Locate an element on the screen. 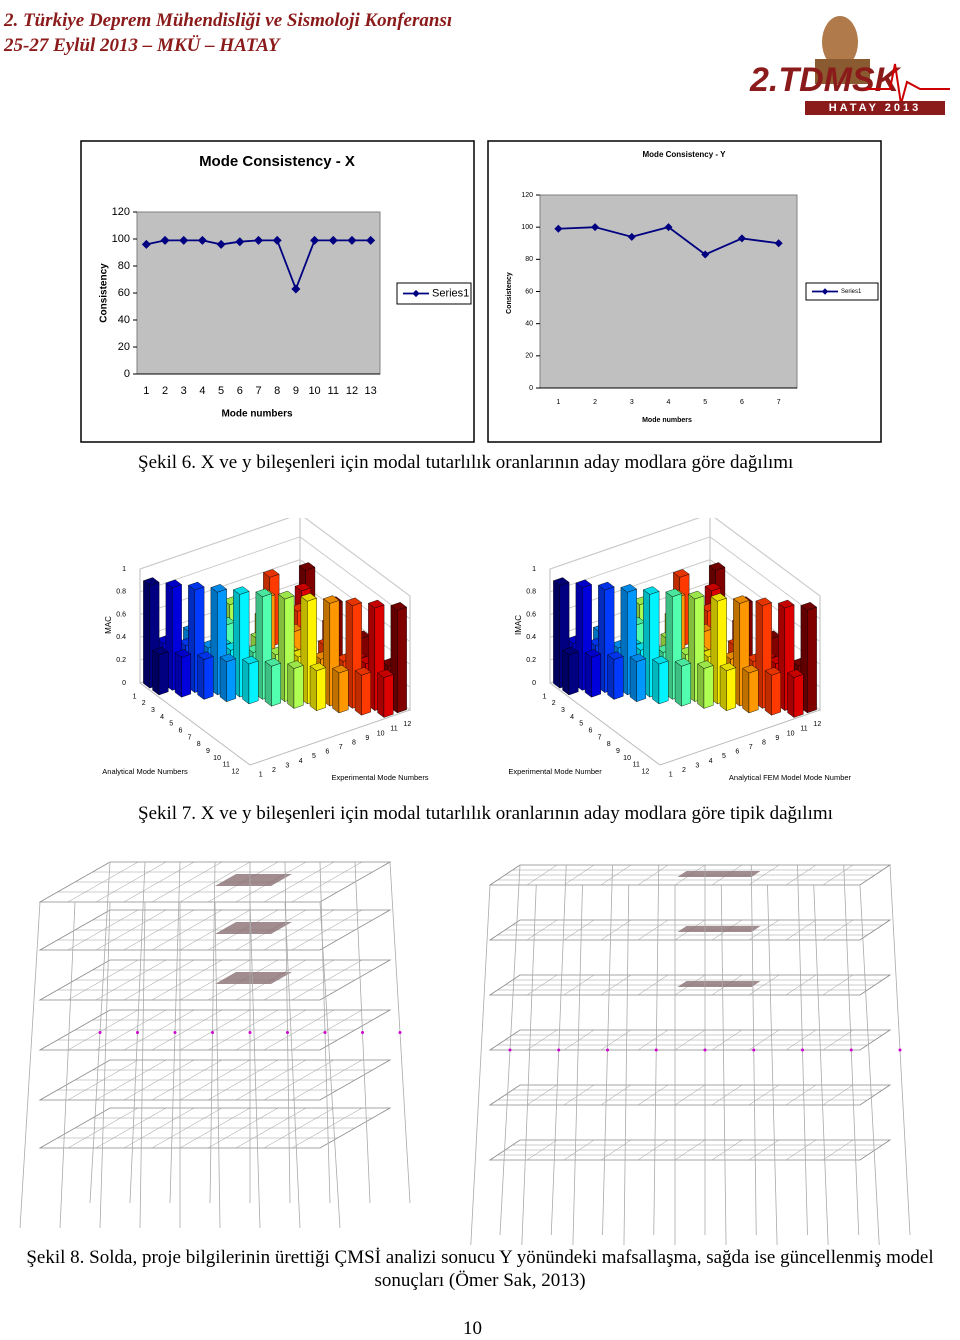 The width and height of the screenshot is (960, 1340). header-line: 25-27 Eylül 2013 – MKÜ – HATAY is located at coordinates (142, 45).